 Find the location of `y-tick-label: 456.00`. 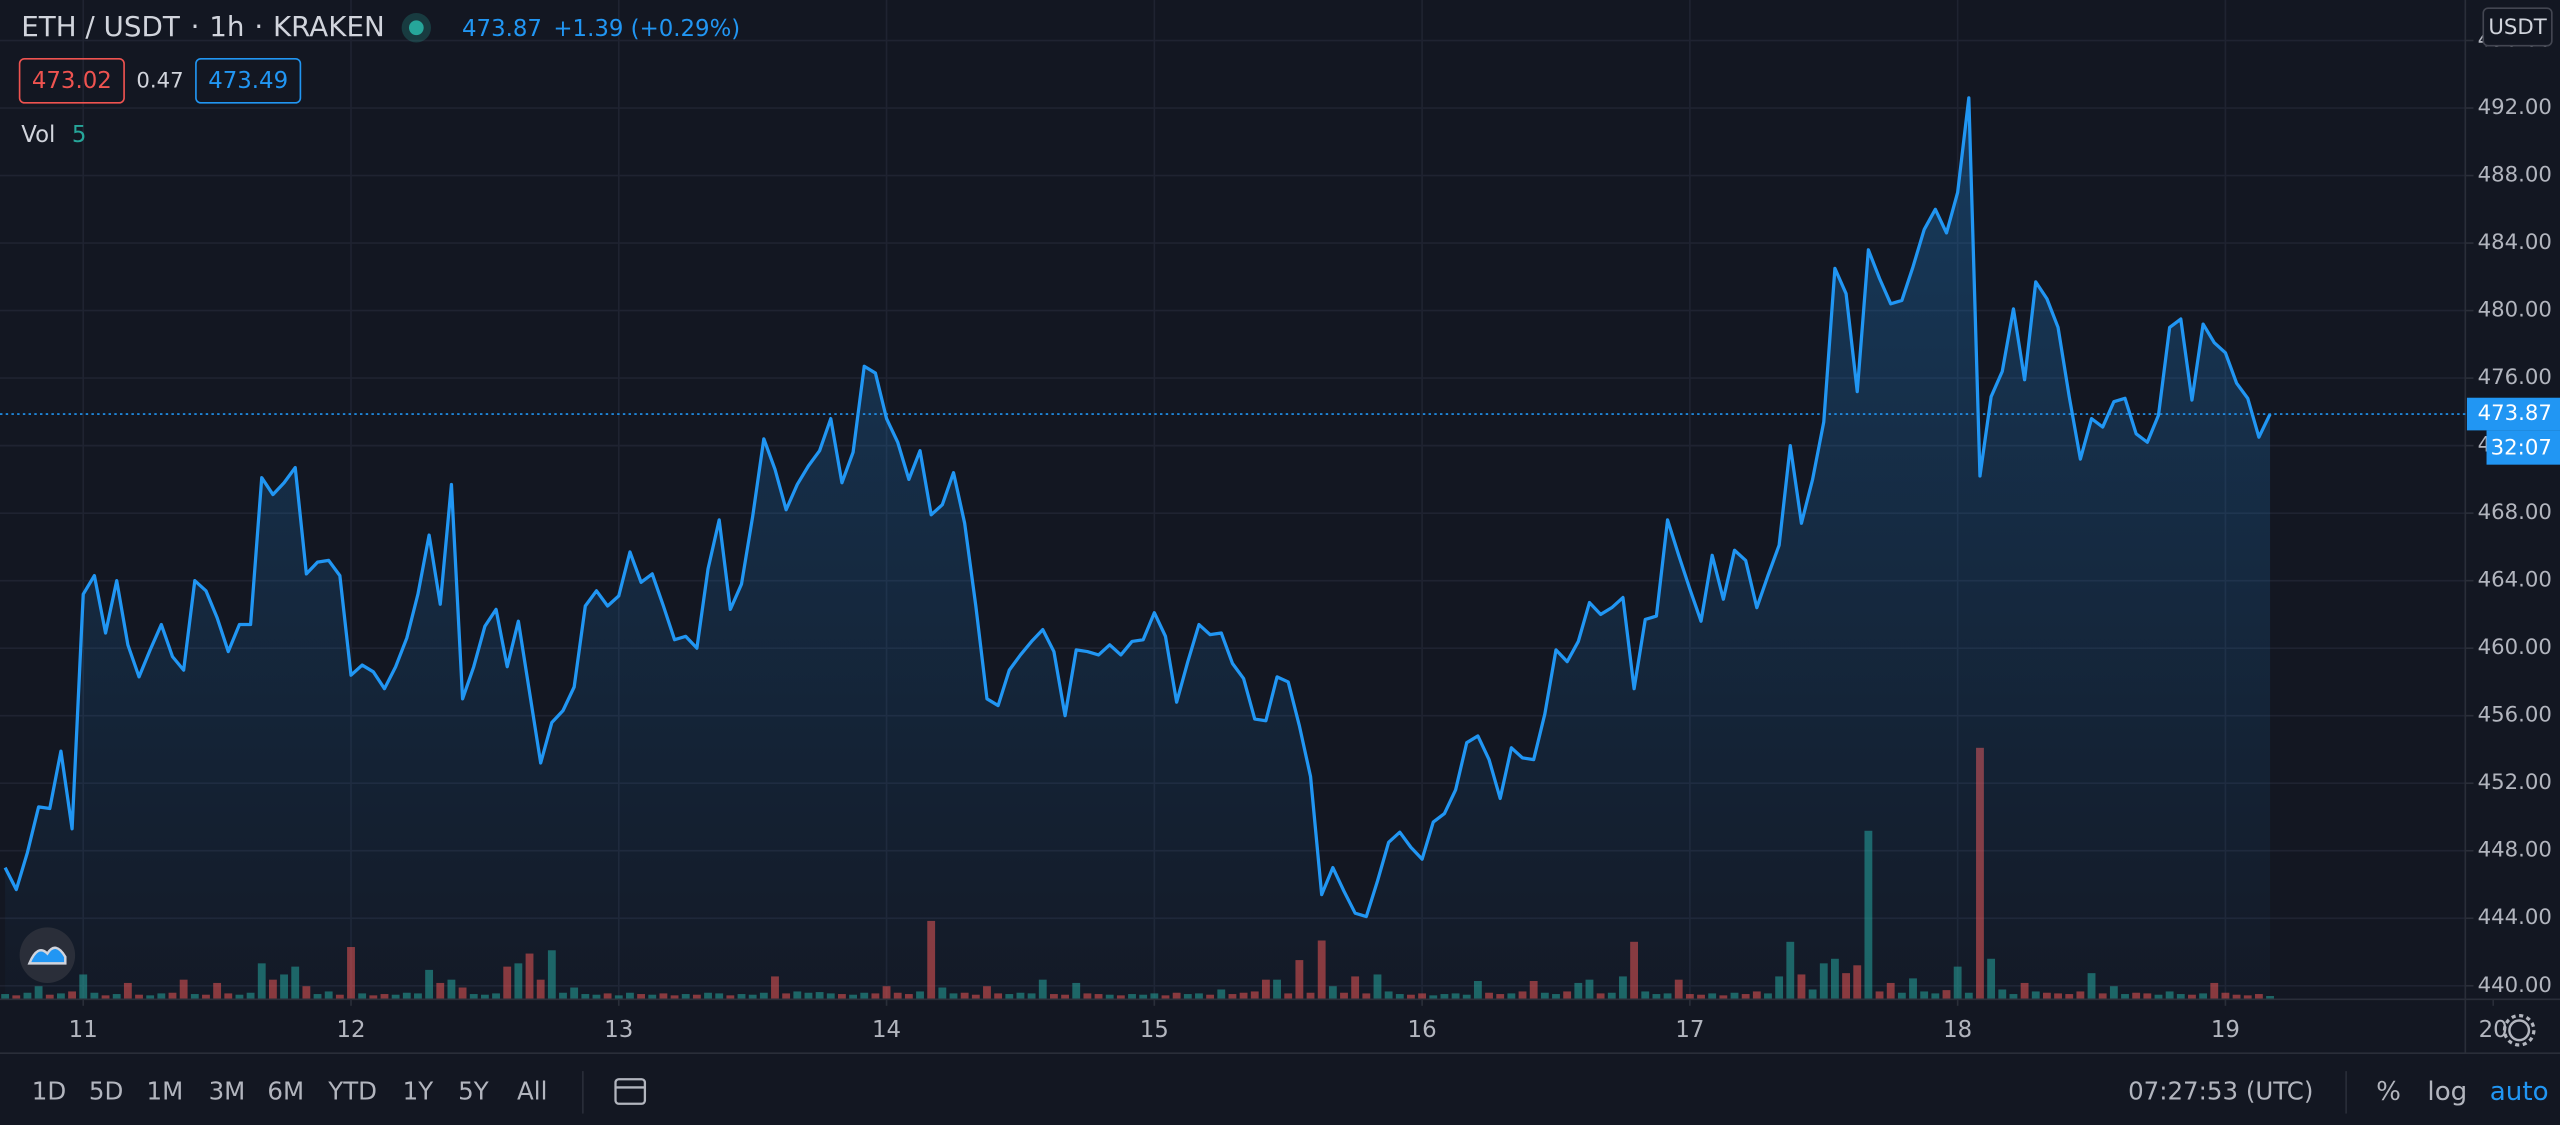

y-tick-label: 456.00 is located at coordinates (2515, 715).